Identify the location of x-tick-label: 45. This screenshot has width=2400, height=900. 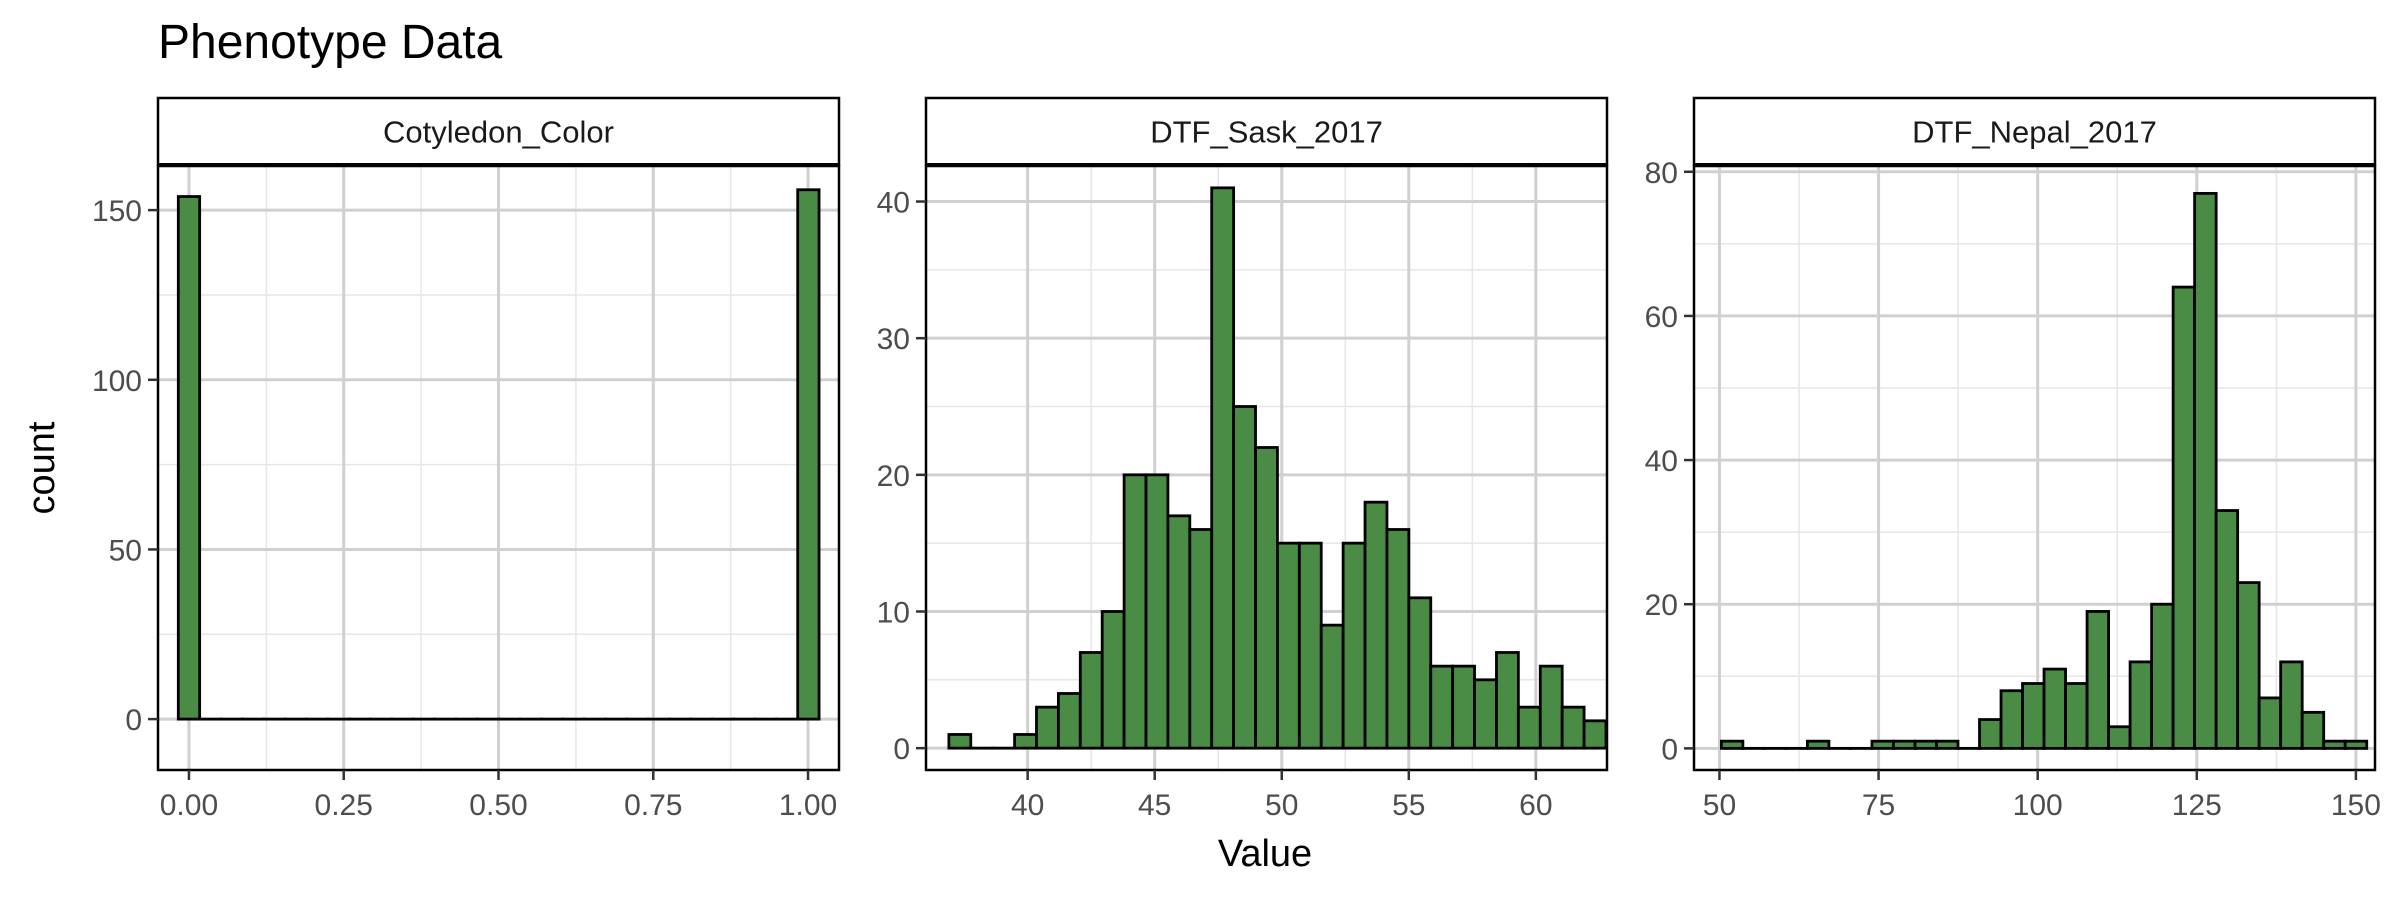
(1154, 805).